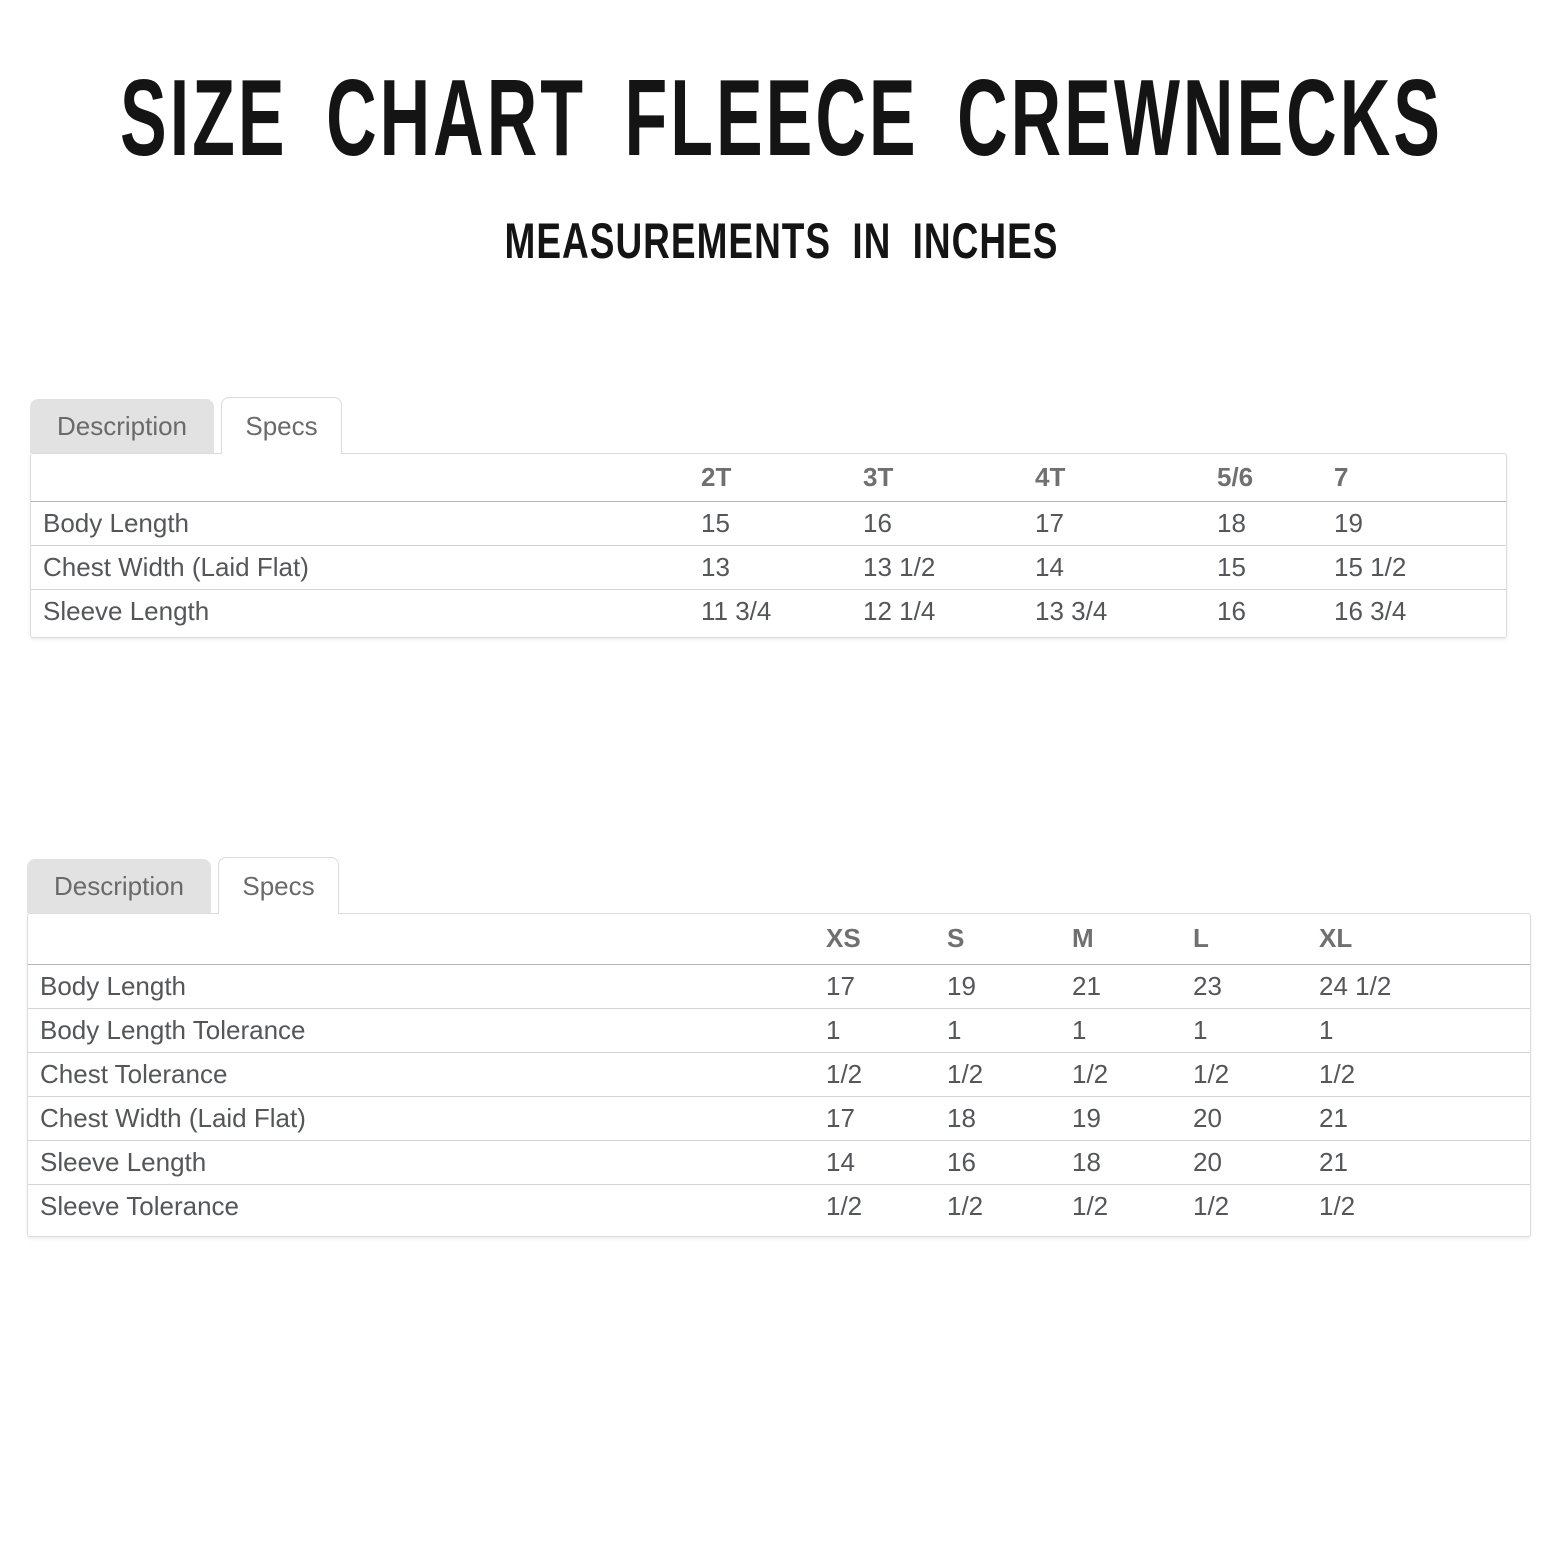 The height and width of the screenshot is (1563, 1563). I want to click on table-header-row: XS S M L XL, so click(779, 939).